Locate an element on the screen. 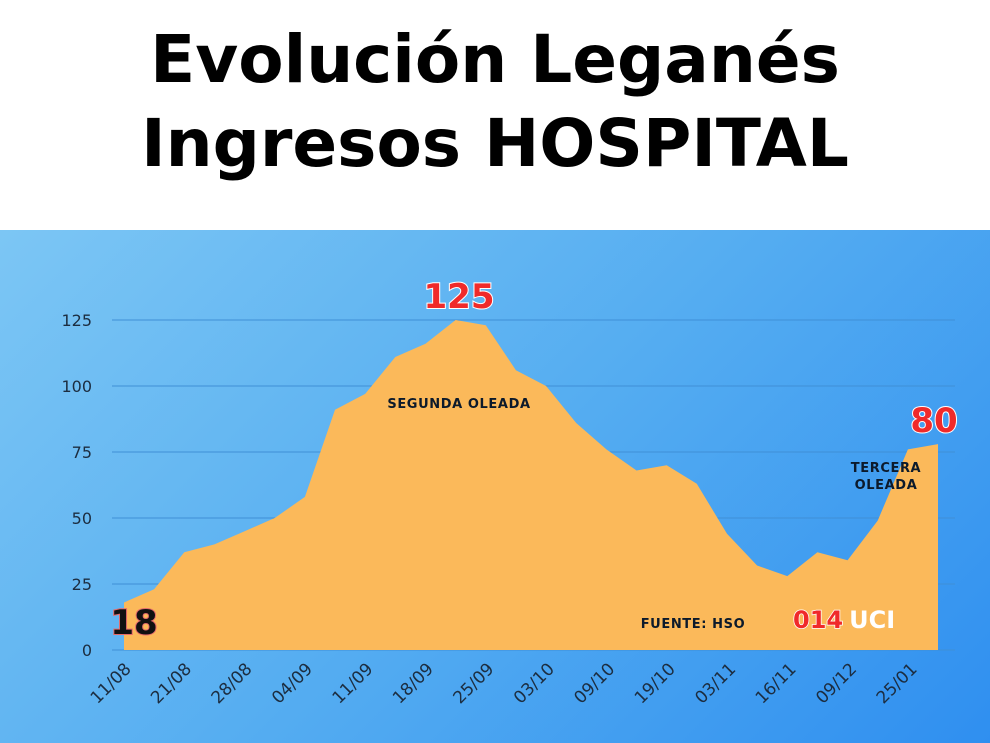 The height and width of the screenshot is (743, 990). x-tick-label: 11/09 is located at coordinates (353, 683).